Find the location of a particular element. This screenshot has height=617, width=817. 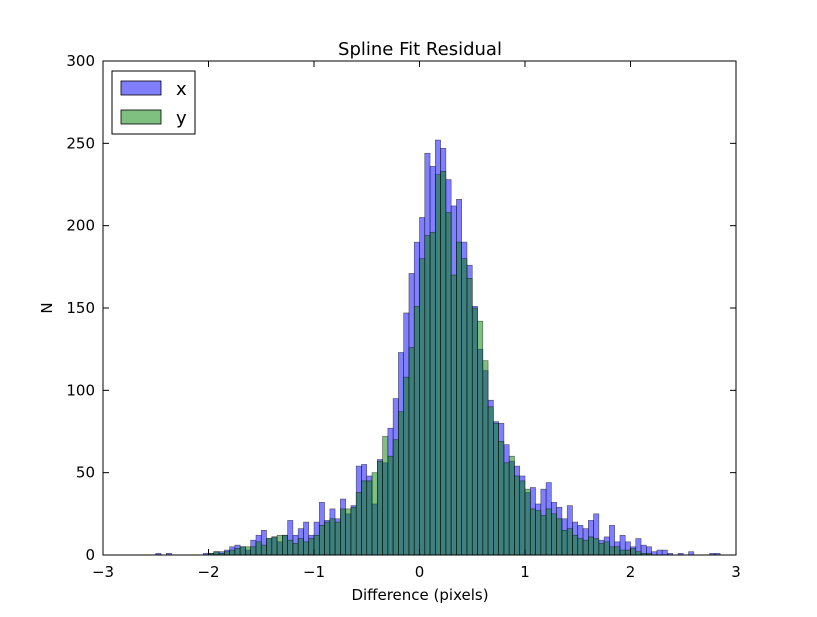

x-axis-label: Difference (pixels) is located at coordinates (419, 595).